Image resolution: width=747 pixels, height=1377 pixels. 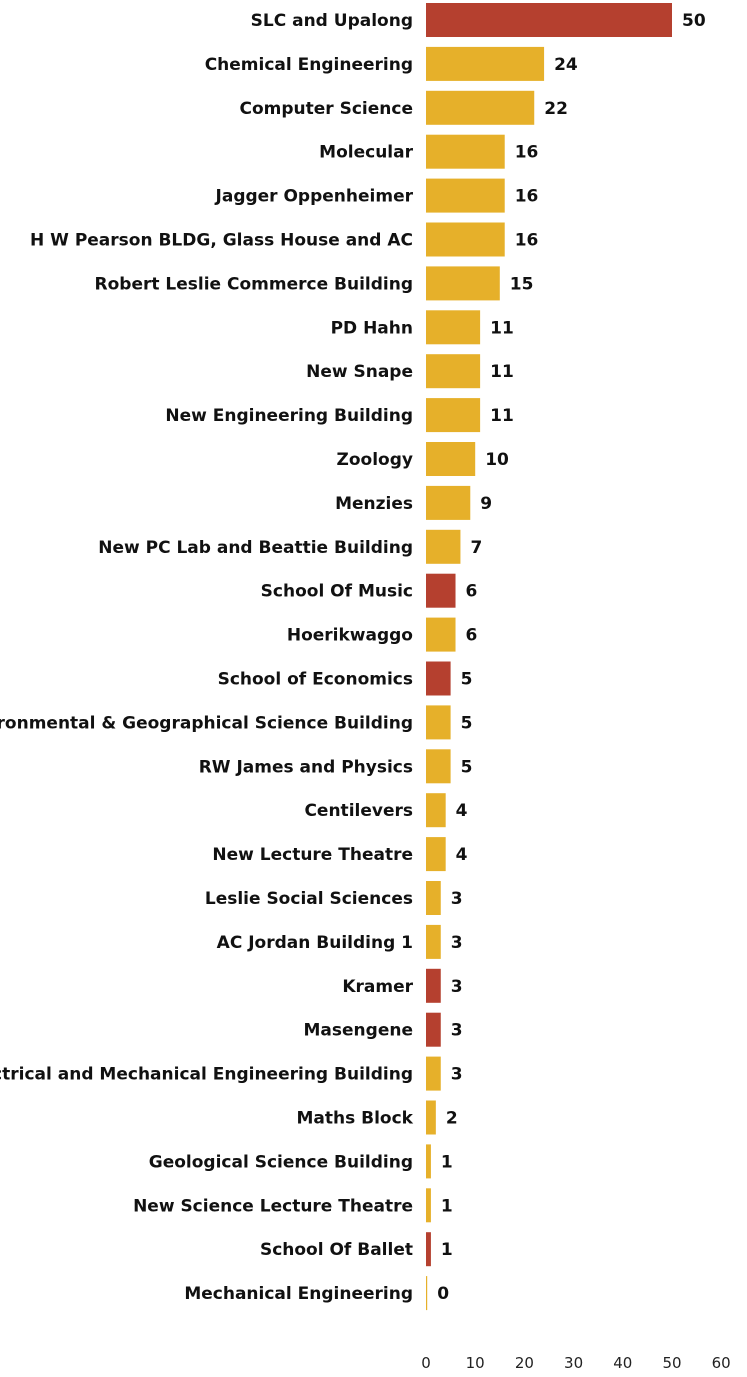 I want to click on x-tick-label-50: 50, so click(x=671, y=1363).